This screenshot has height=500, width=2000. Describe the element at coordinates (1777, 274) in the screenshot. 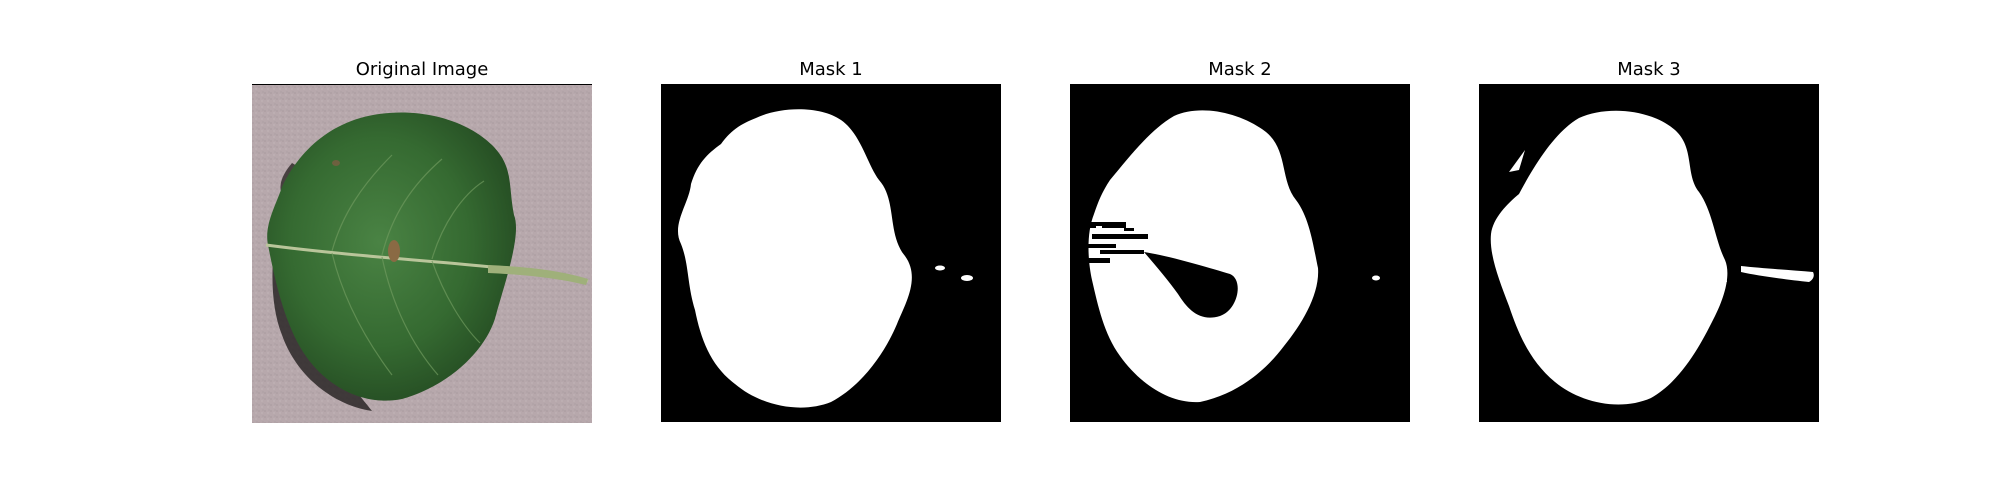

I see `mask-3-stem-region` at that location.